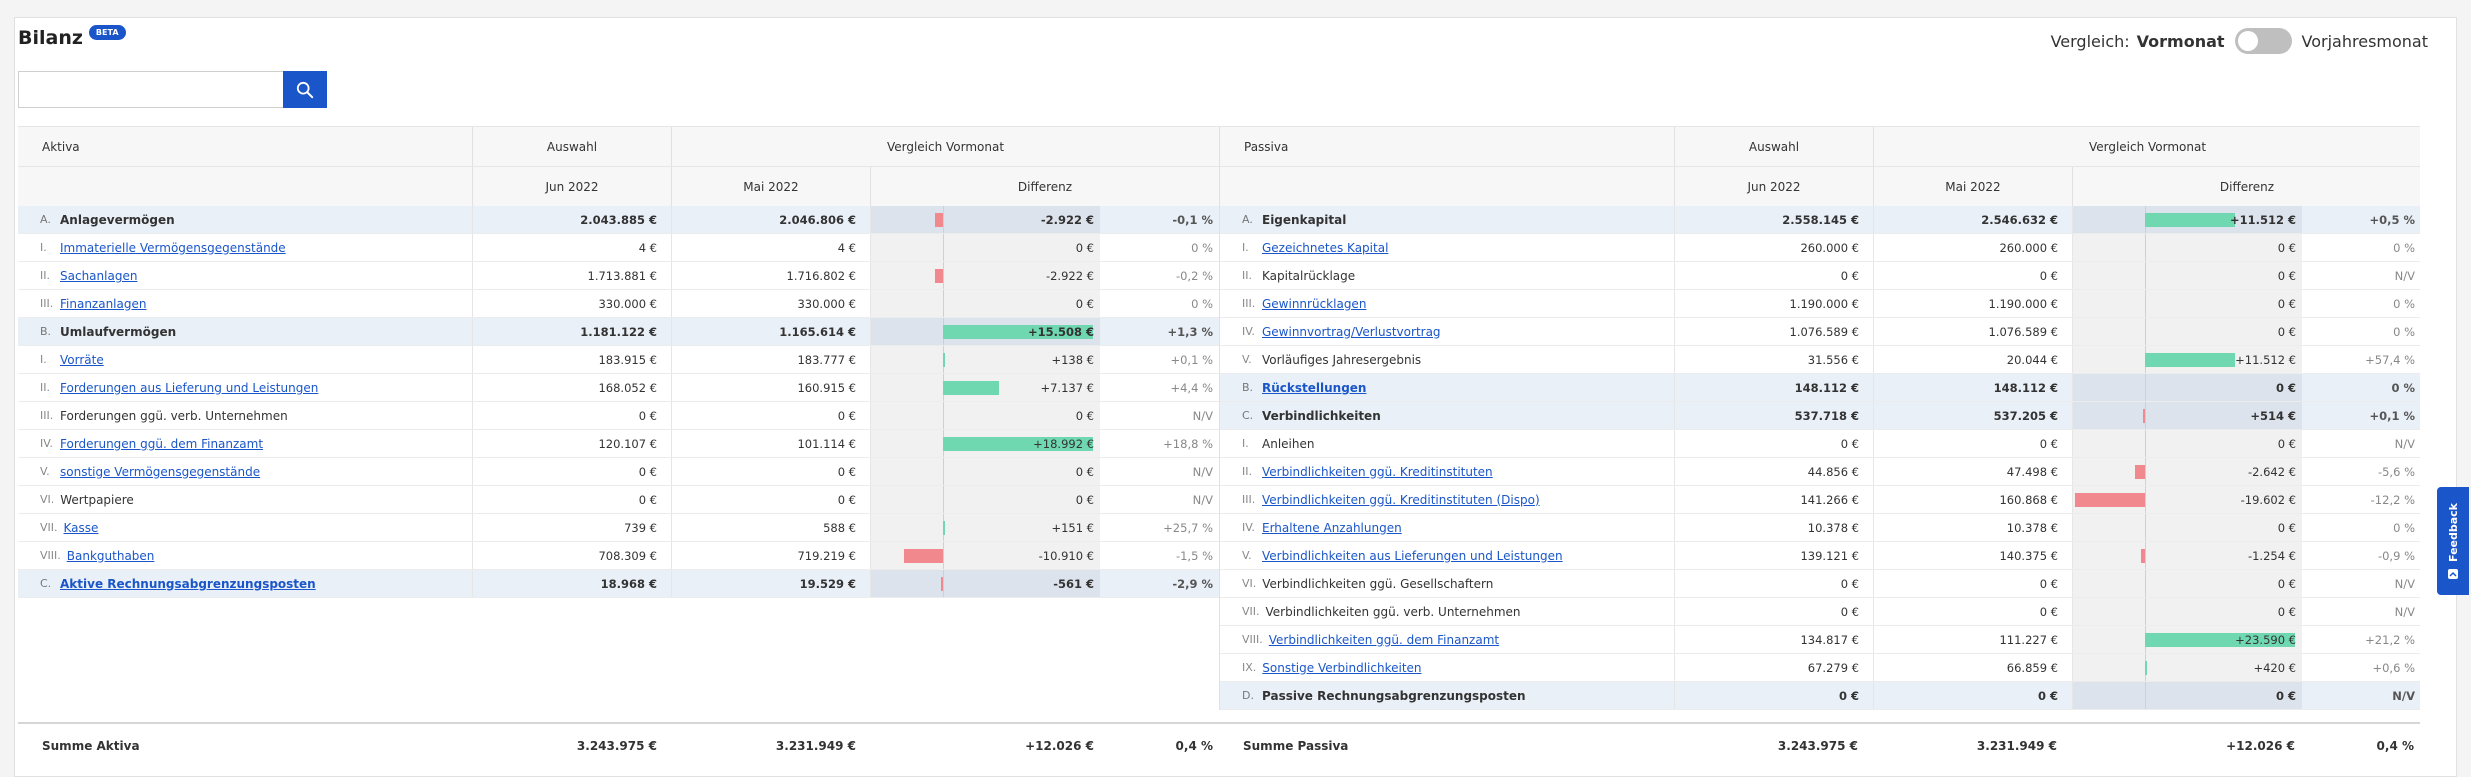 The height and width of the screenshot is (777, 2471). What do you see at coordinates (245, 186) in the screenshot?
I see `header-empty` at bounding box center [245, 186].